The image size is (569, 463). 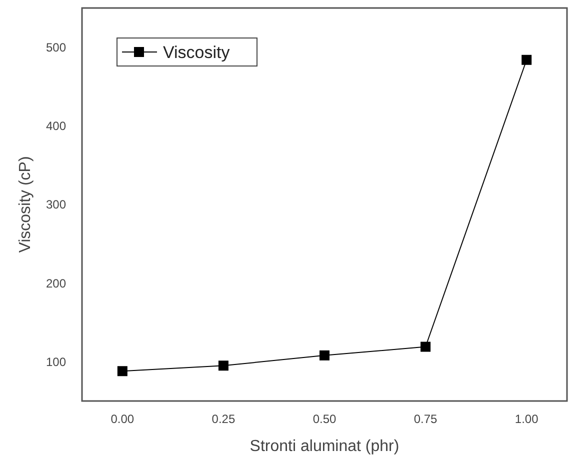 I want to click on x-tick-label: 0.75, so click(x=426, y=419).